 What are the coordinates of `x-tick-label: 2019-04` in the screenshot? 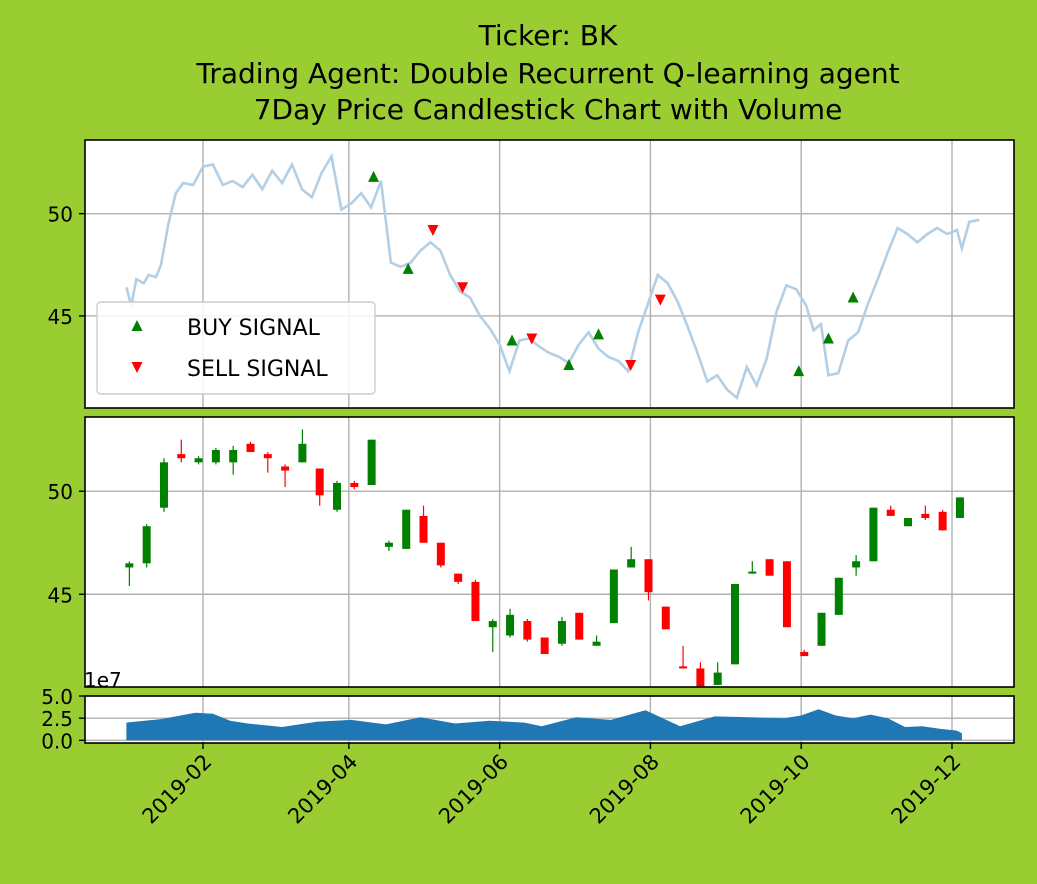 It's located at (322, 789).